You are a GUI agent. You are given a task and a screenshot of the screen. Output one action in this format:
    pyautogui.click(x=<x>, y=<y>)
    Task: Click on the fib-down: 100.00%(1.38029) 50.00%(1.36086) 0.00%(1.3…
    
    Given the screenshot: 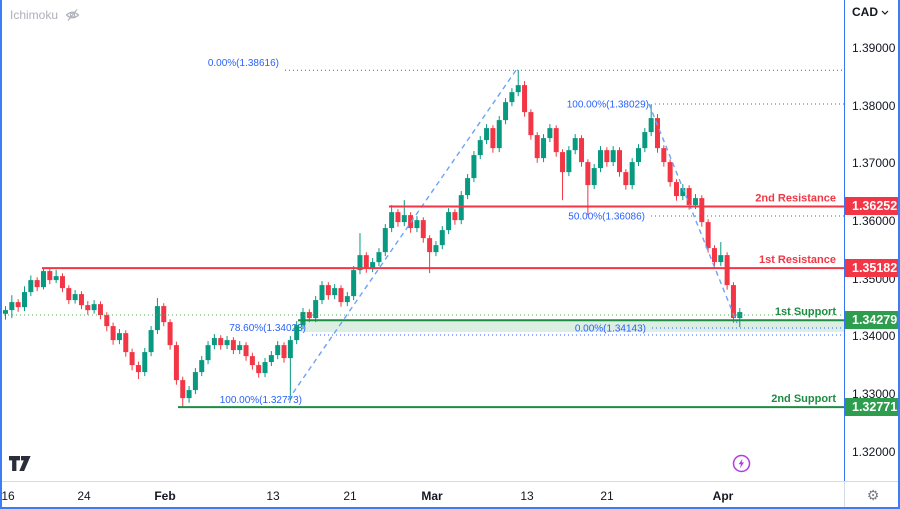 What is the action you would take?
    pyautogui.click(x=705, y=217)
    